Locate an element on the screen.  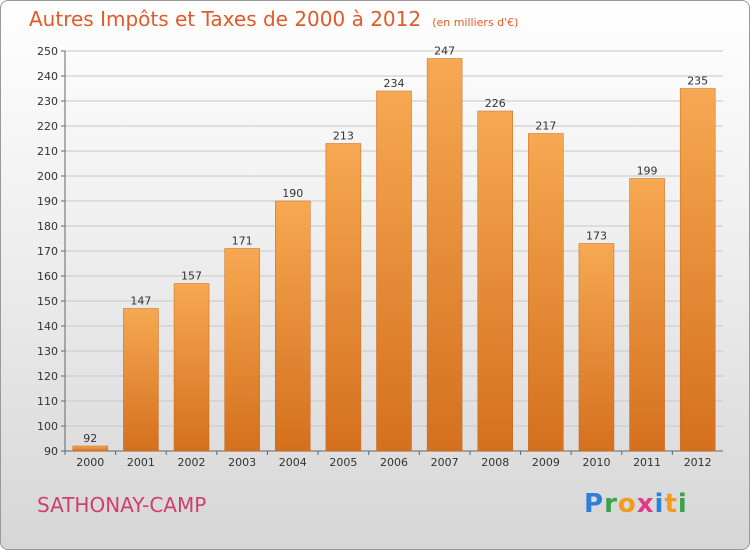
x-tick-label: 2006 is located at coordinates (394, 462).